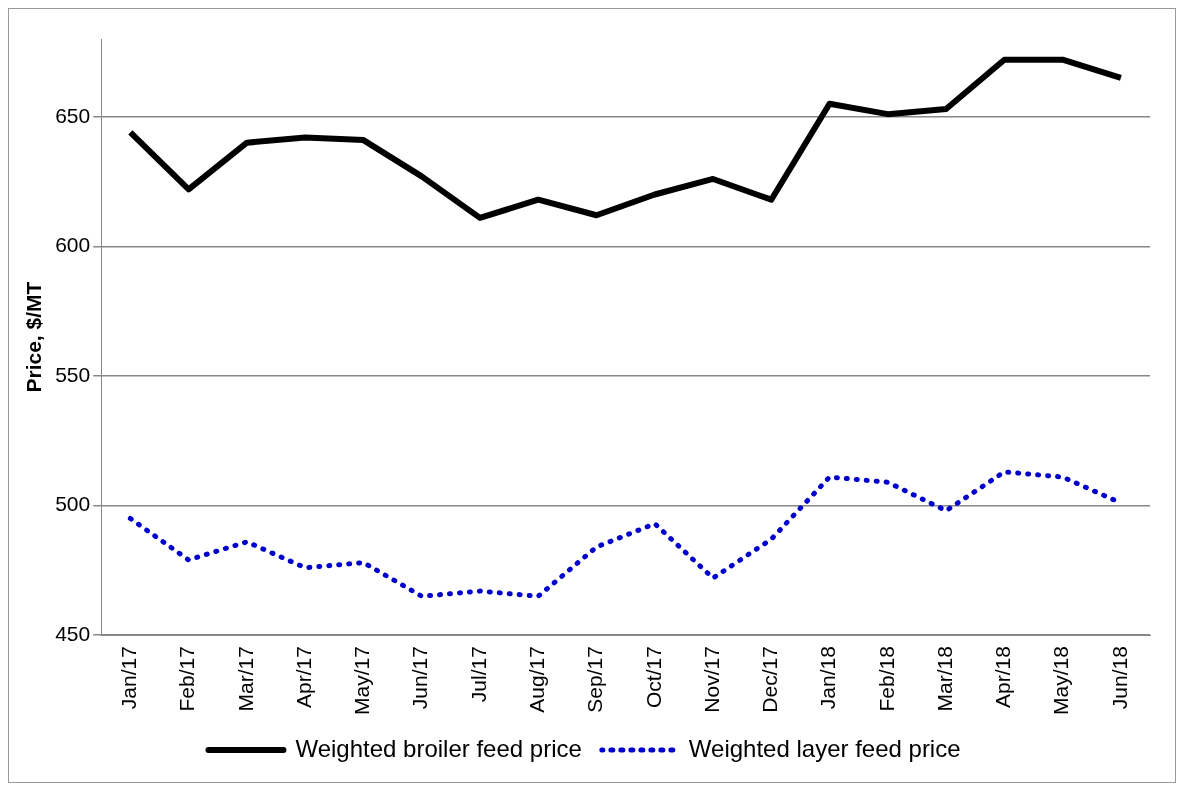  I want to click on x-tick-label: Jan/18, so click(828, 678).